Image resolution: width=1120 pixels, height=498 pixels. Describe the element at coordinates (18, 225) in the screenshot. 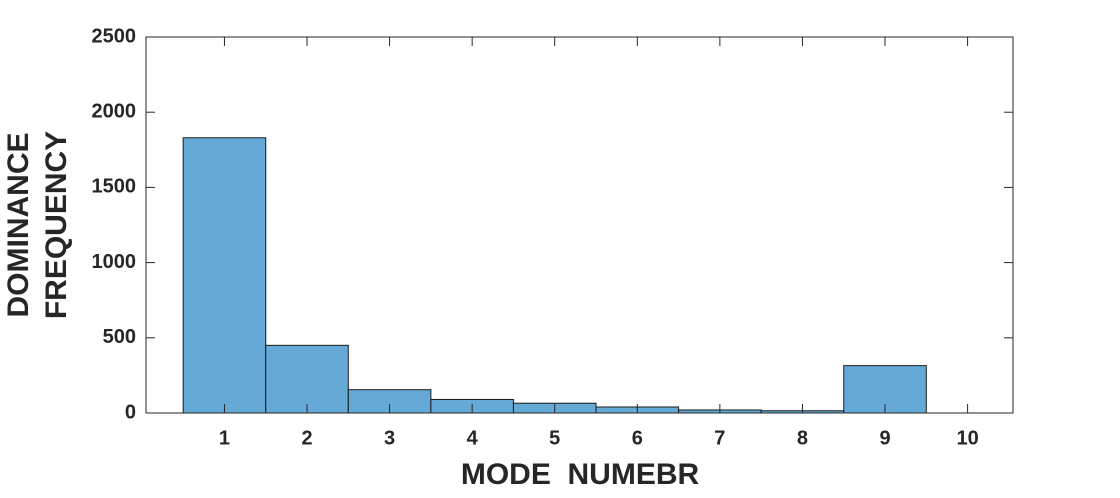

I see `y-axis-label: DOMINANCE` at that location.